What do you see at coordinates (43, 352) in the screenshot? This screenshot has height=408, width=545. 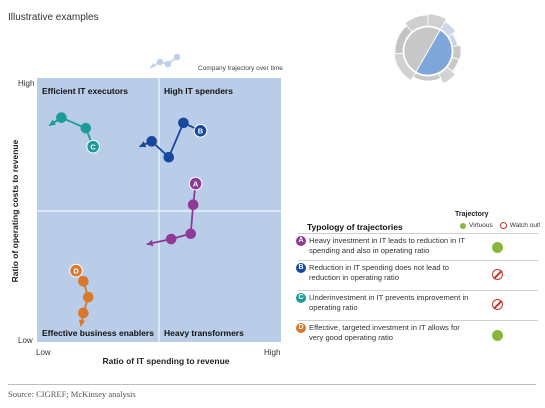 I see `x-axis-low-label: Low` at bounding box center [43, 352].